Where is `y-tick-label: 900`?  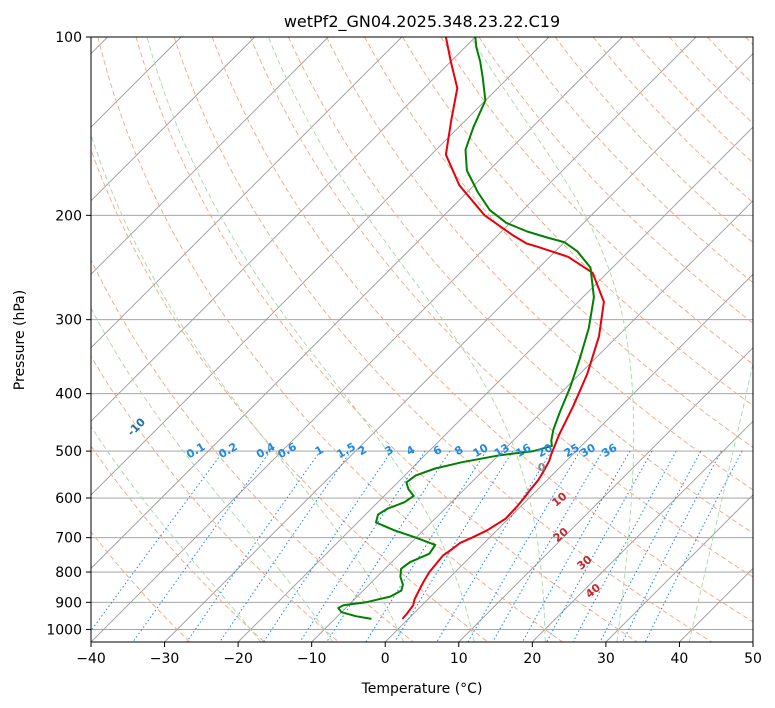 y-tick-label: 900 is located at coordinates (68, 603).